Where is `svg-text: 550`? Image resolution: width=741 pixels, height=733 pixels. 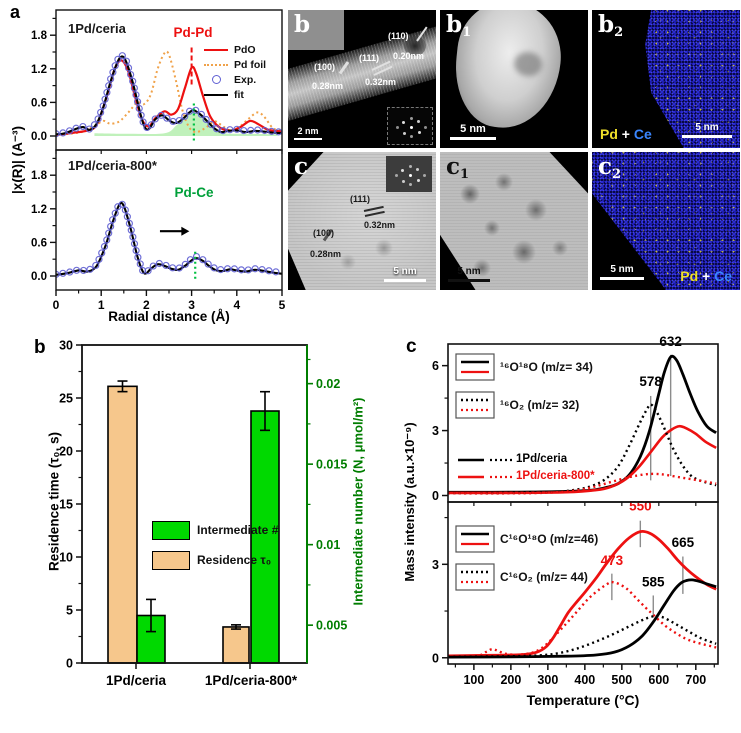
svg-text: 550 is located at coordinates (640, 506).